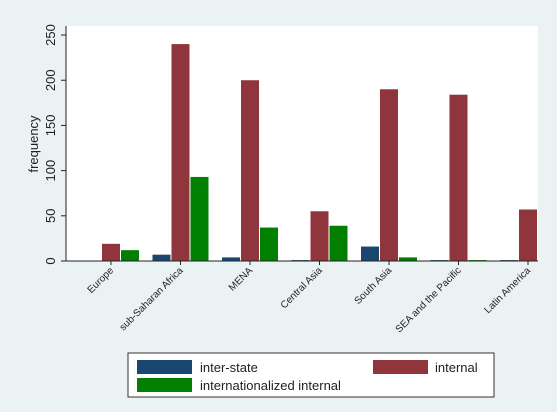 The image size is (557, 412). Describe the element at coordinates (408, 259) in the screenshot. I see `bar-internationalized-internal-south-asia` at that location.